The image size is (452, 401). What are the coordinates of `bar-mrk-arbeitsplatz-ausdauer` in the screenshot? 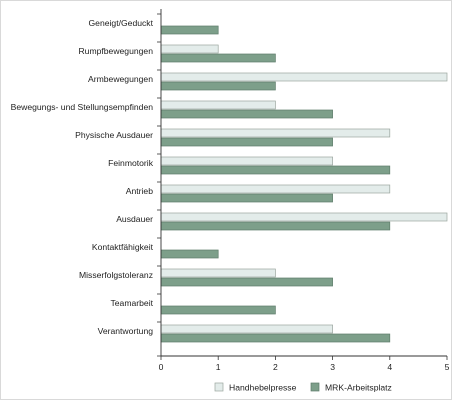 It's located at (275, 226).